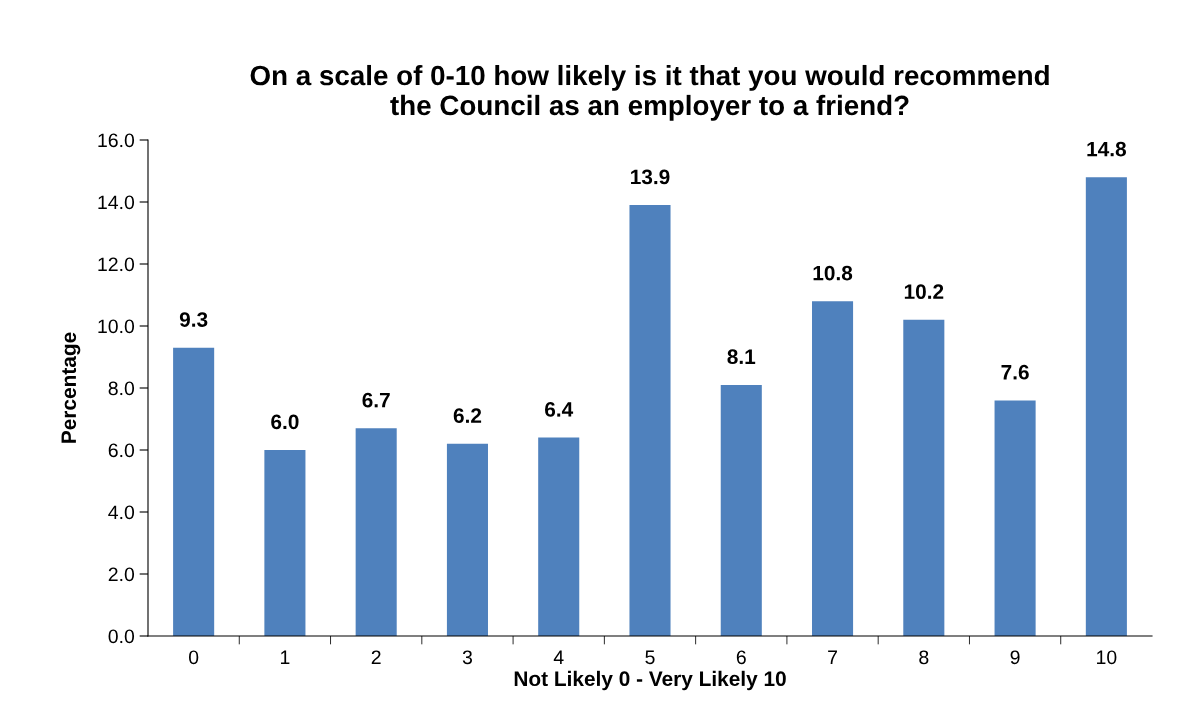 Image resolution: width=1199 pixels, height=716 pixels. I want to click on x-tick-label: 3, so click(467, 657).